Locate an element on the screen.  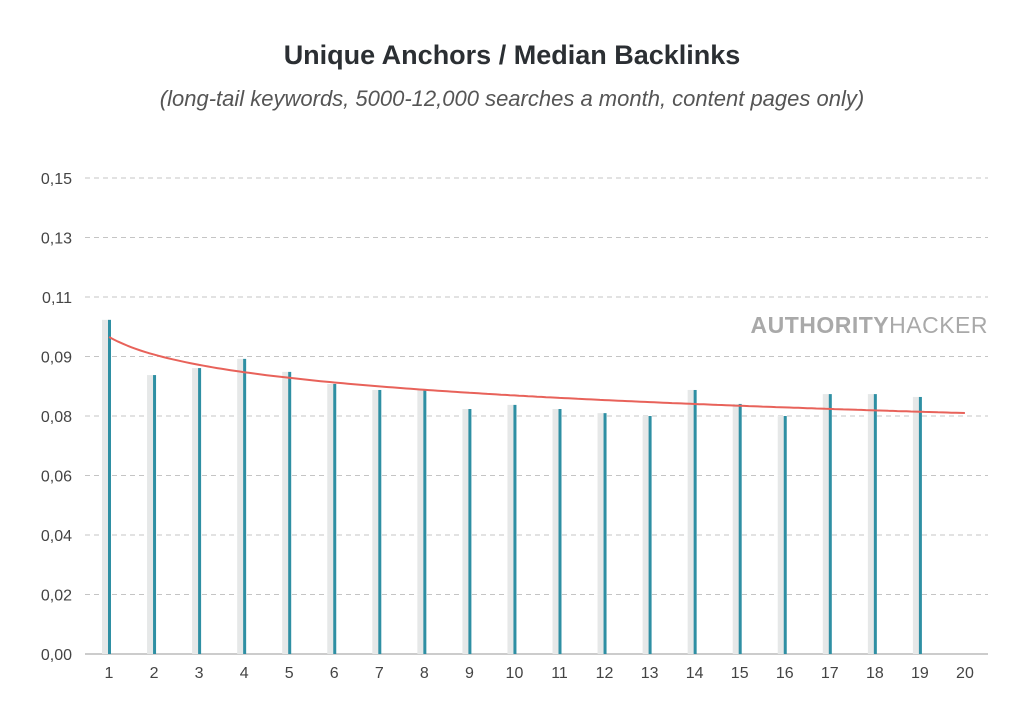
x-tick-label: 5 is located at coordinates (289, 673).